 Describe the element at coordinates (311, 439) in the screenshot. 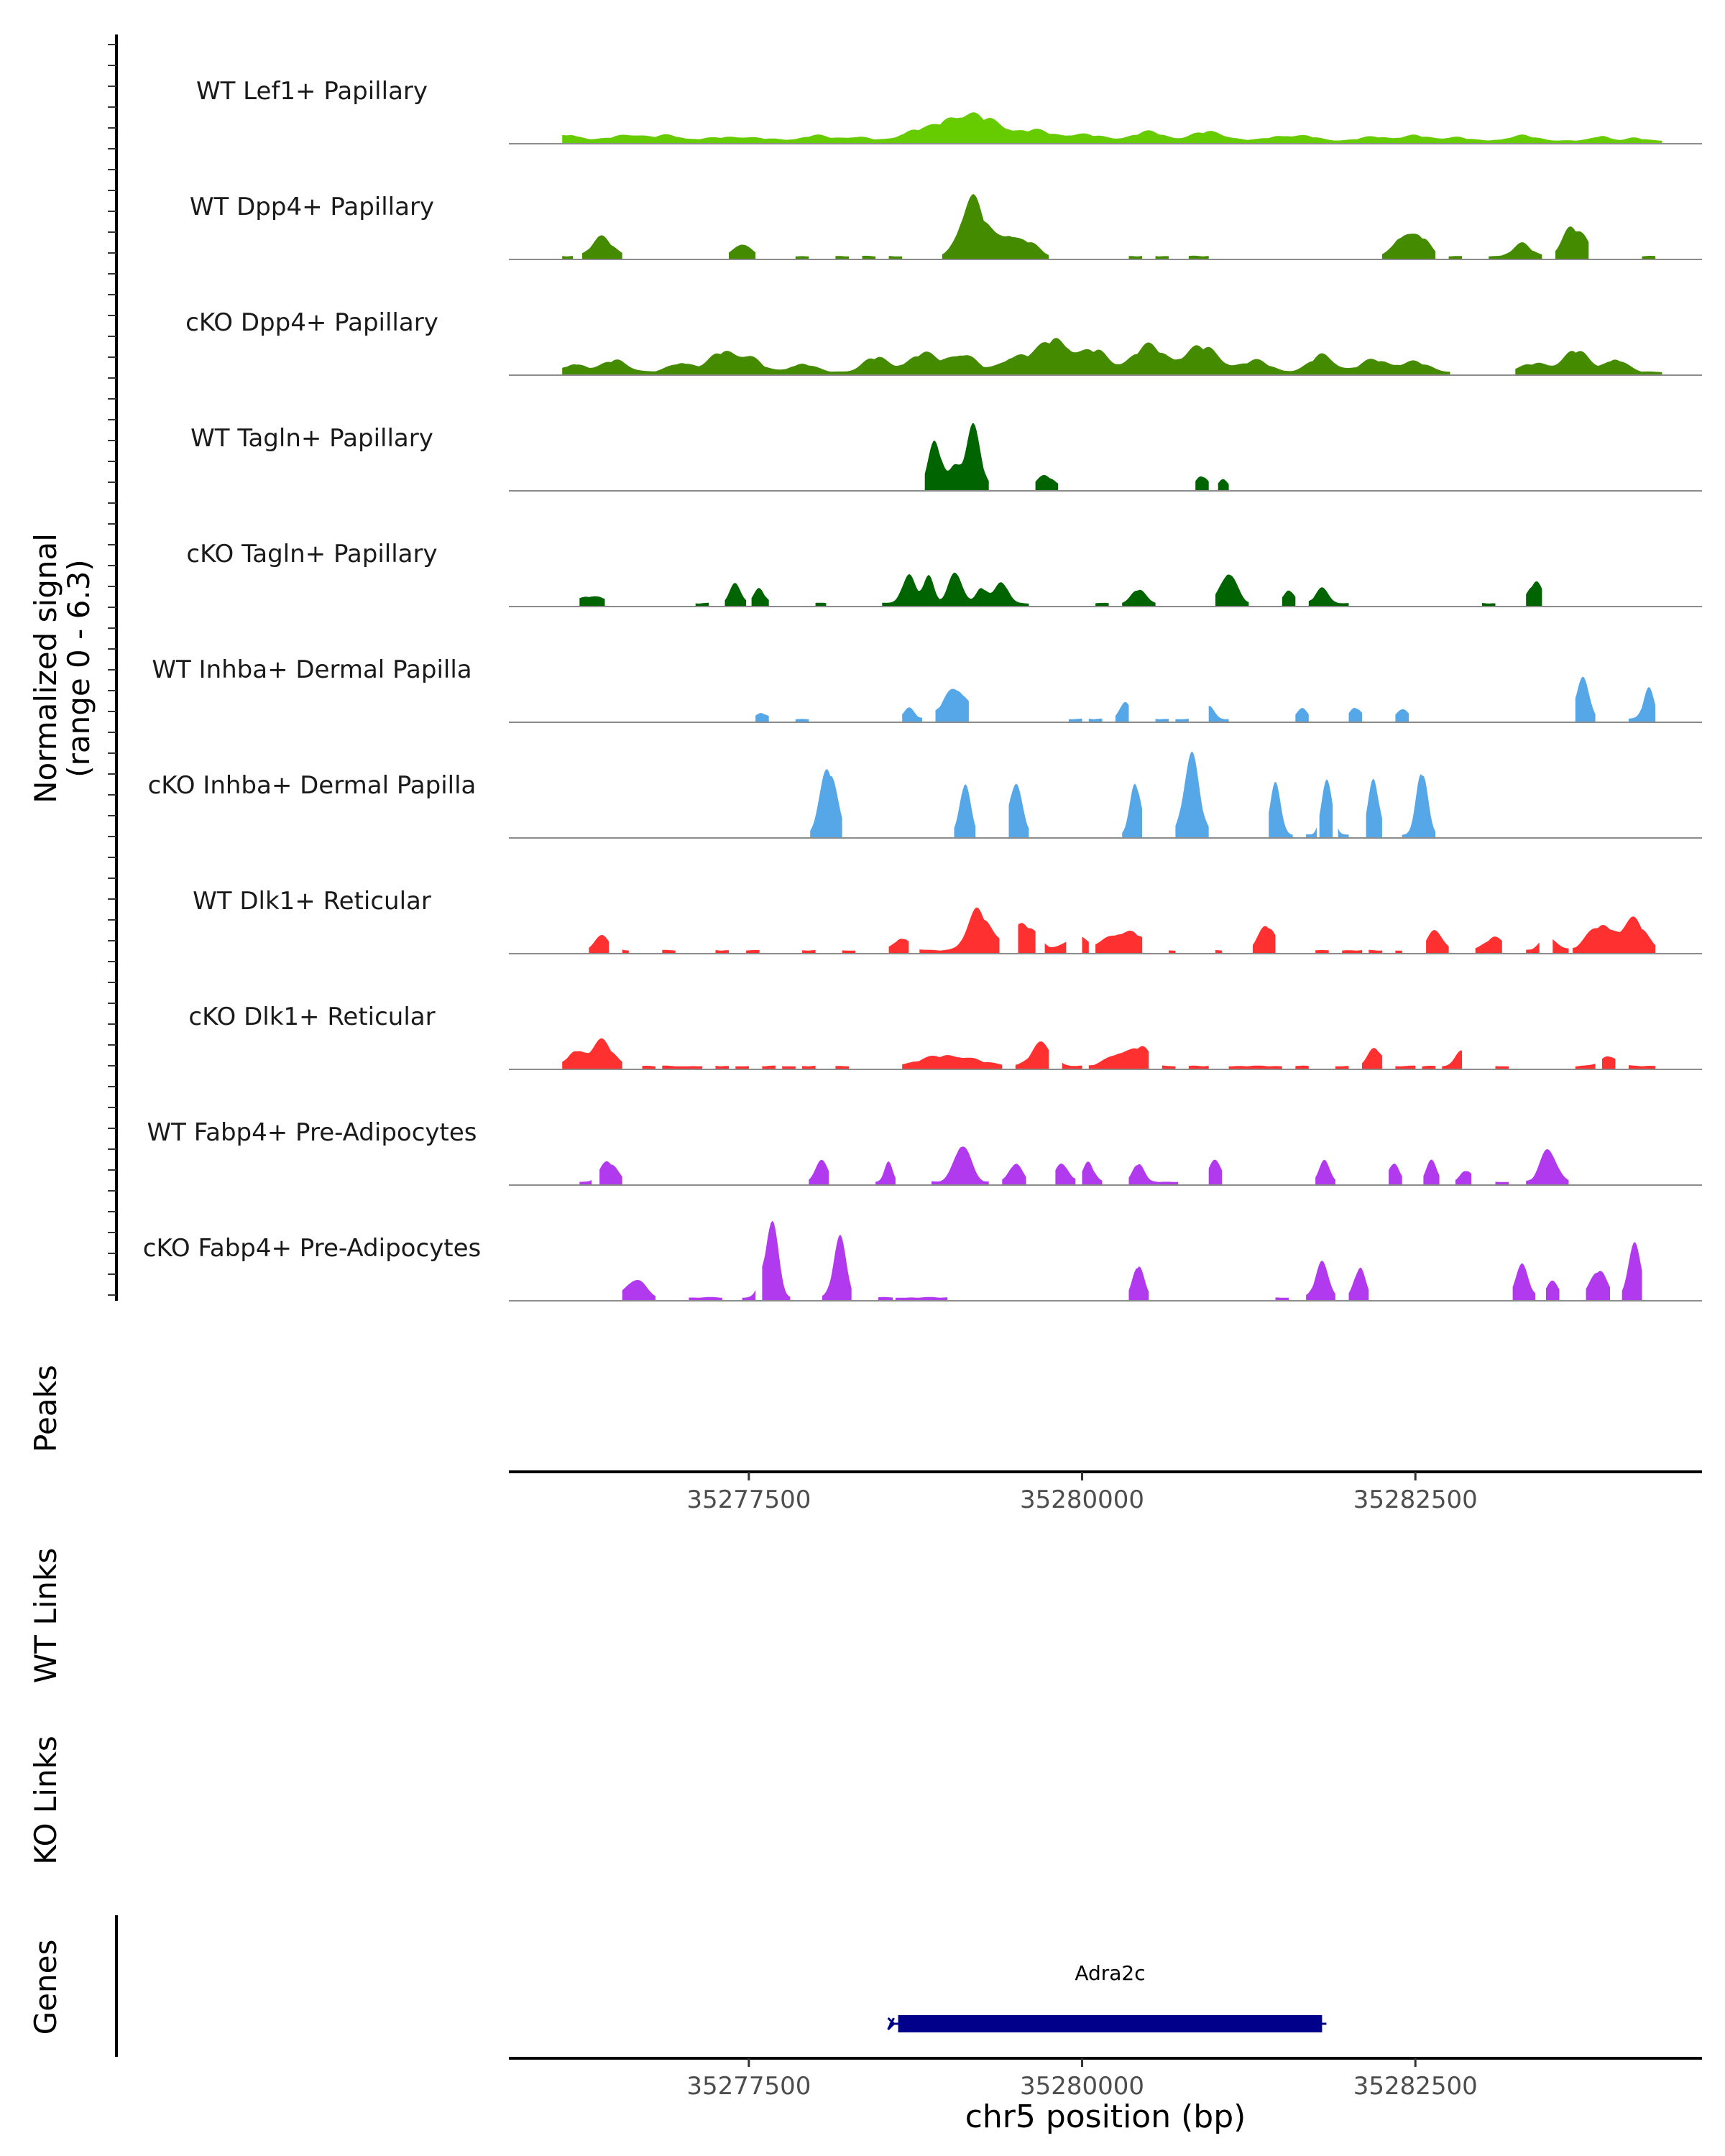

I see `track-label: WT Tagln+ Papillary` at that location.